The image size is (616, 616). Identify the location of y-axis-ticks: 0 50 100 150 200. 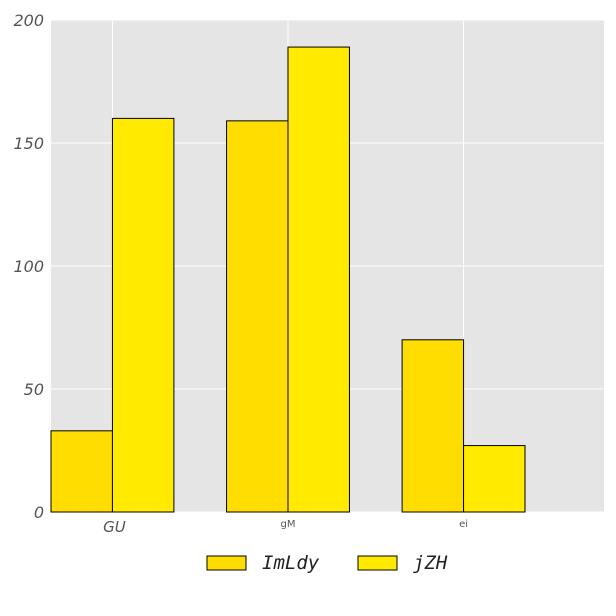
(28, 266).